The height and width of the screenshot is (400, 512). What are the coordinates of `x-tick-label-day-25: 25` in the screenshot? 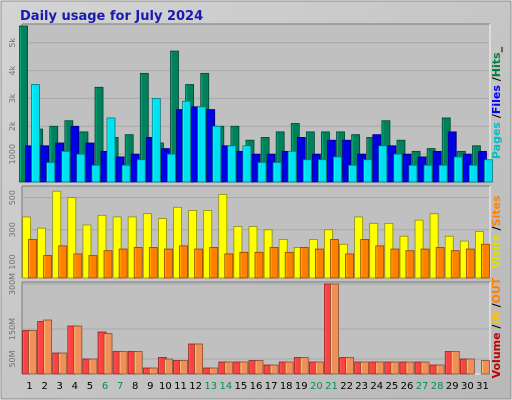 It's located at (392, 386).